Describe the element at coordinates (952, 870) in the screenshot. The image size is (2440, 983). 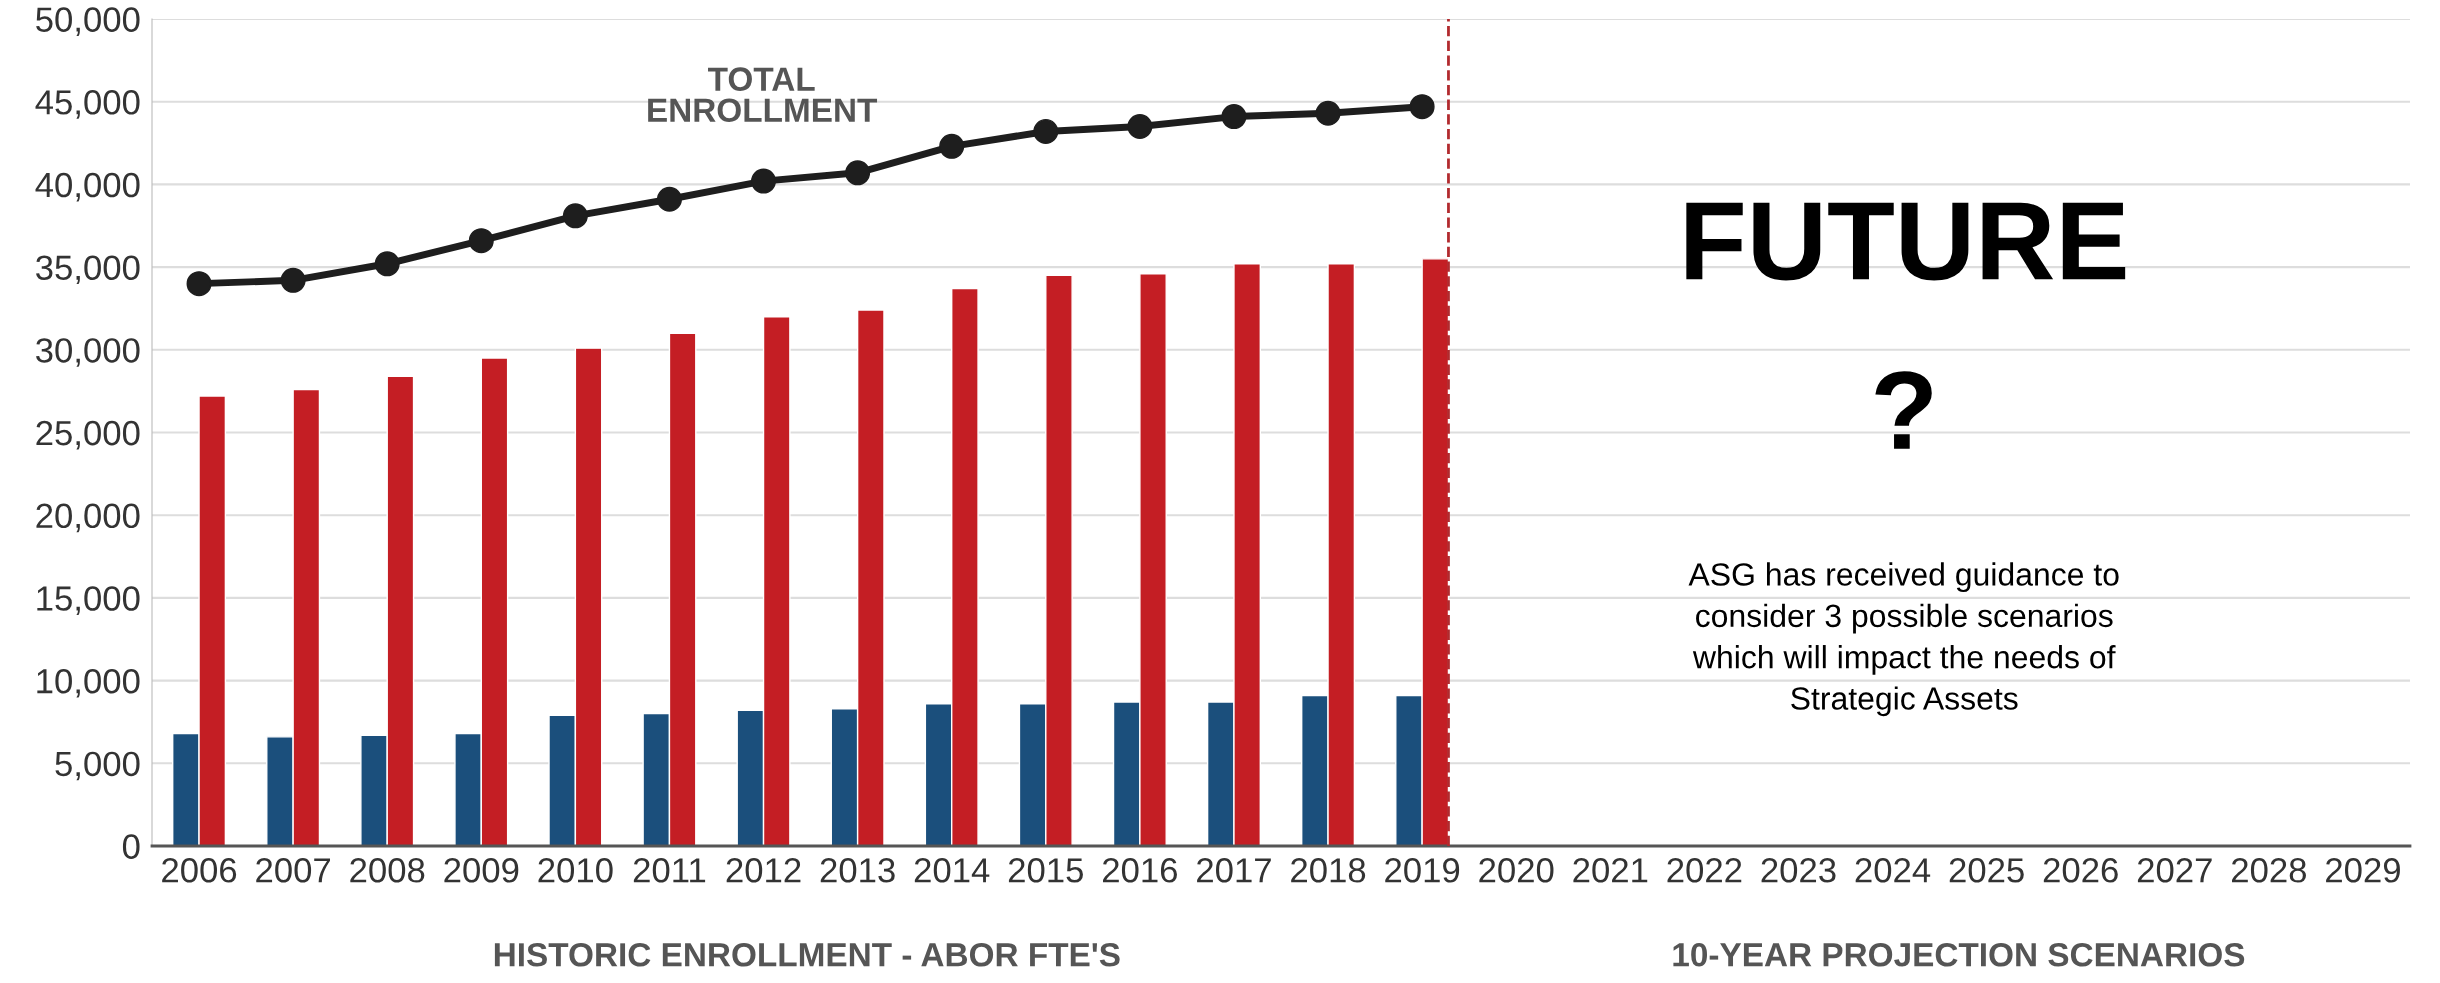
I see `x-tick-label: 2014` at that location.